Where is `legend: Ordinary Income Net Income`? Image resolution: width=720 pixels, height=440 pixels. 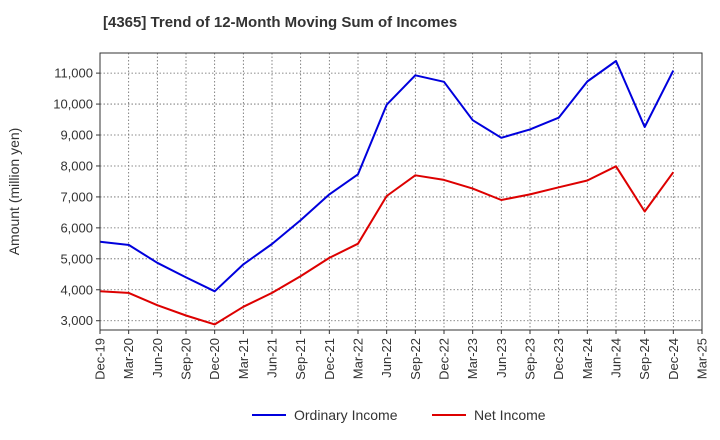
legend: Ordinary Income Net Income is located at coordinates (399, 415).